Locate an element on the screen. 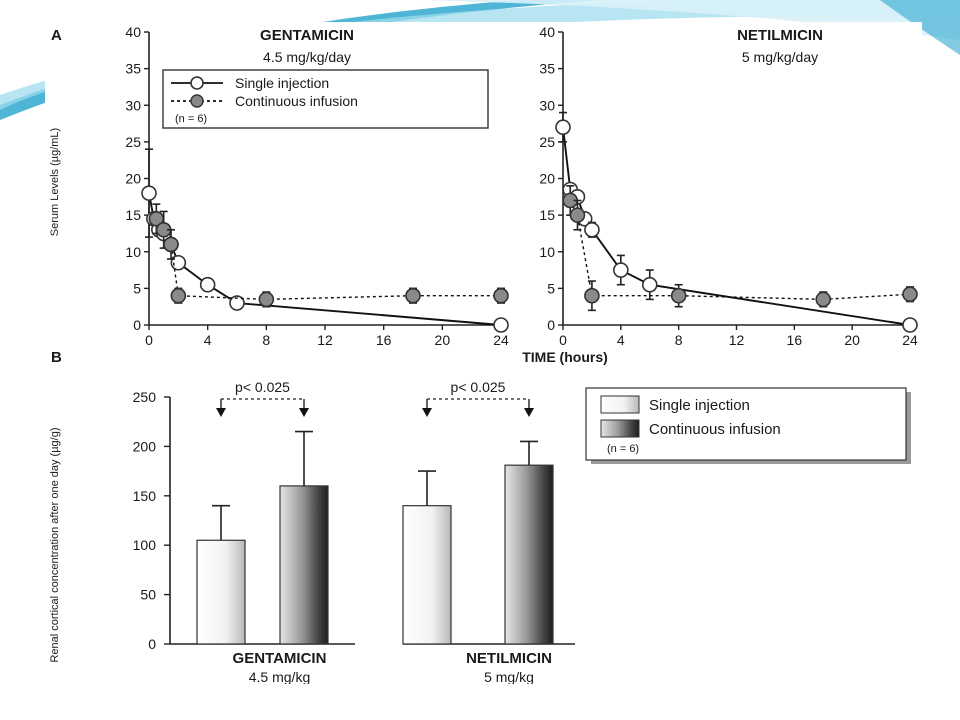  renal-ytick-label: 250 is located at coordinates (145, 397).